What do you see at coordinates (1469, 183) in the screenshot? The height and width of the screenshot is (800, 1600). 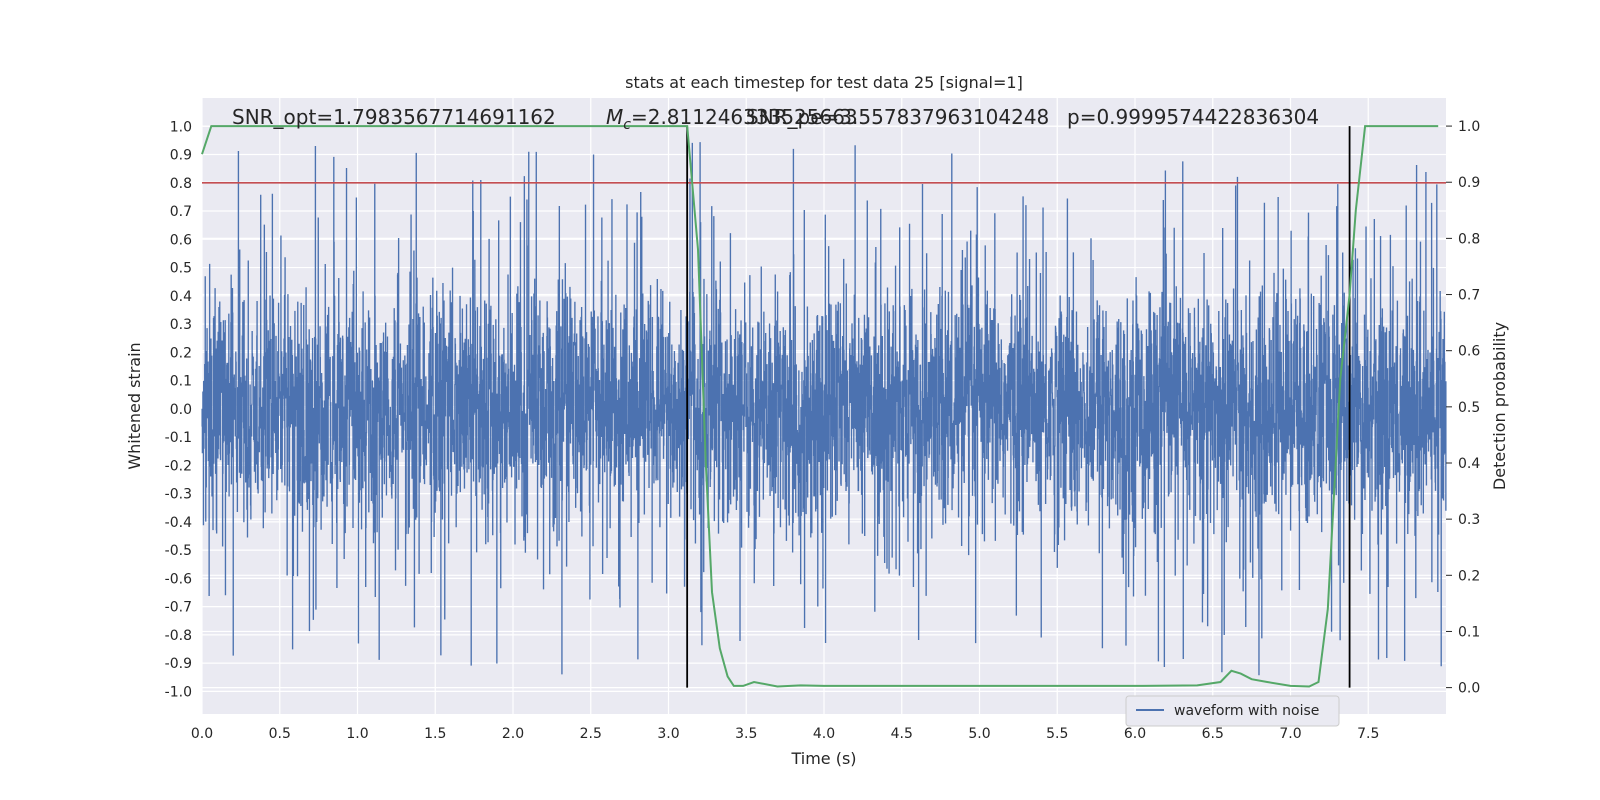 I see `y-right-tick-label: 0.9` at bounding box center [1469, 183].